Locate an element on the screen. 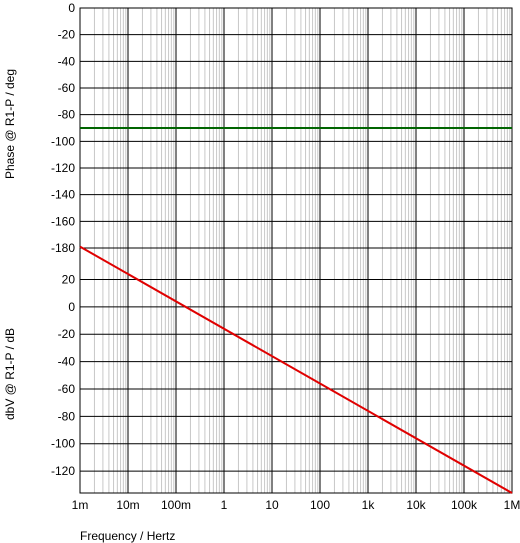 This screenshot has height=543, width=520. x-tick-label: 10m is located at coordinates (127, 505).